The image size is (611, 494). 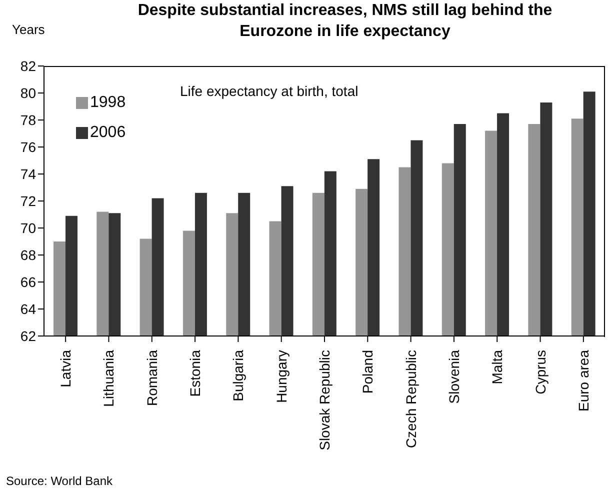 What do you see at coordinates (108, 378) in the screenshot?
I see `x-tick-label: Lithuania` at bounding box center [108, 378].